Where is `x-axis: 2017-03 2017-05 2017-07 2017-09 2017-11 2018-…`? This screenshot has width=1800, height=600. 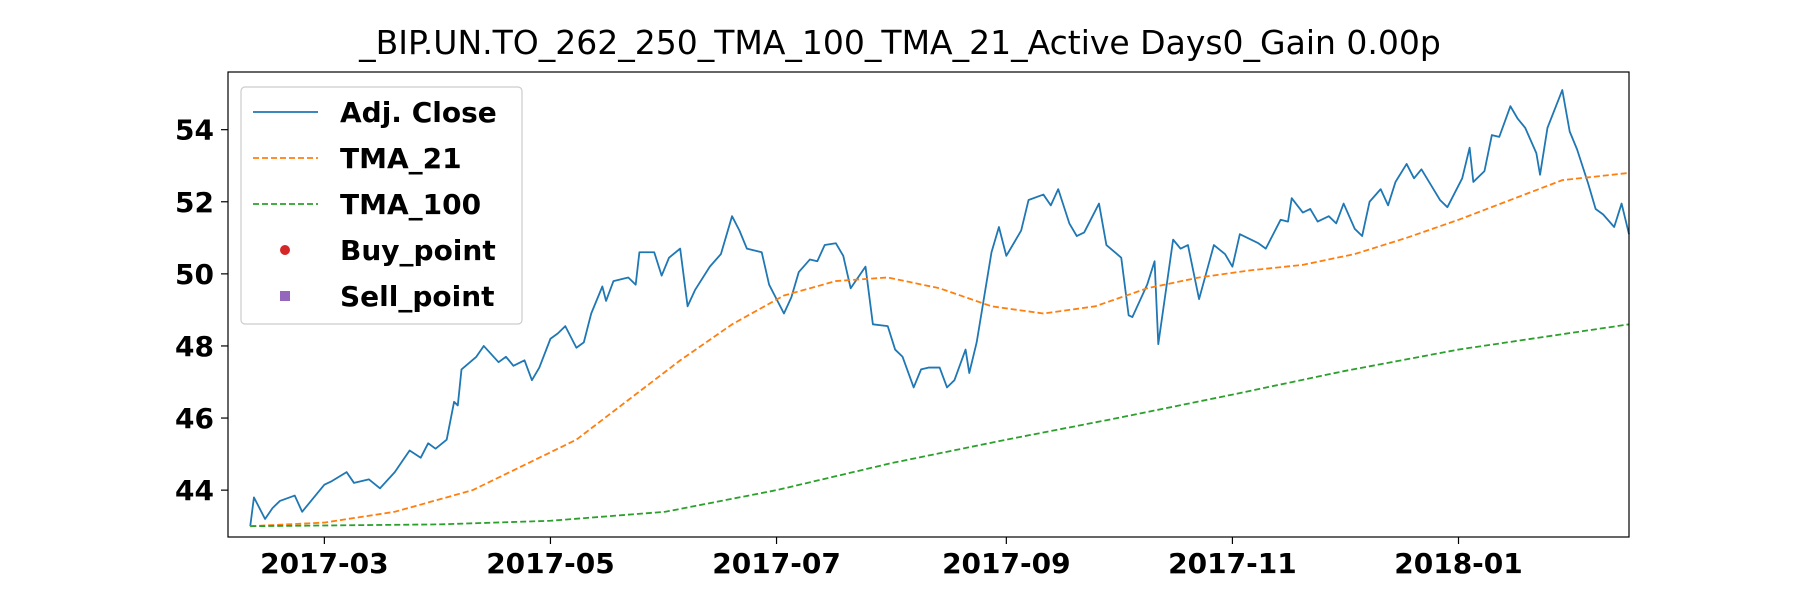 x-axis: 2017-03 2017-05 2017-07 2017-09 2017-11 2018-… is located at coordinates (891, 558).